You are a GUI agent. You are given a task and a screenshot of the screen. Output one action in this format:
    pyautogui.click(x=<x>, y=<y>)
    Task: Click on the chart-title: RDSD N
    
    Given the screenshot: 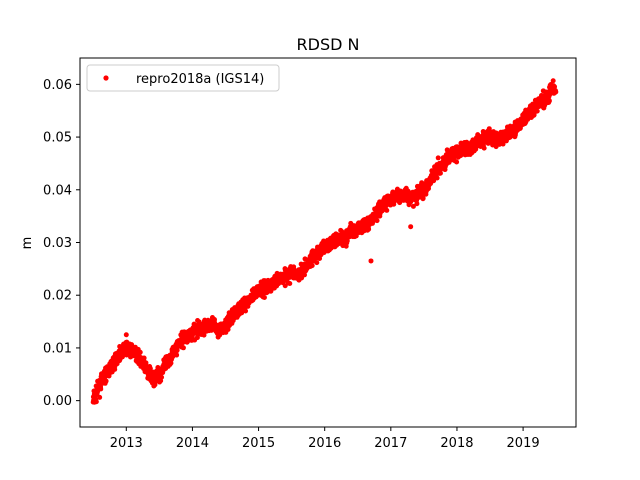 What is the action you would take?
    pyautogui.click(x=328, y=44)
    